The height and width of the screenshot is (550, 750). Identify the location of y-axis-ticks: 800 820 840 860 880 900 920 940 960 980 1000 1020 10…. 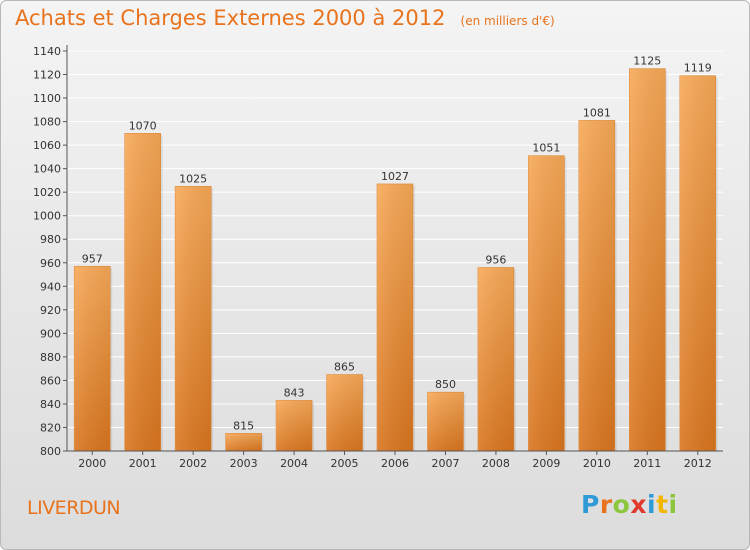
(50, 251).